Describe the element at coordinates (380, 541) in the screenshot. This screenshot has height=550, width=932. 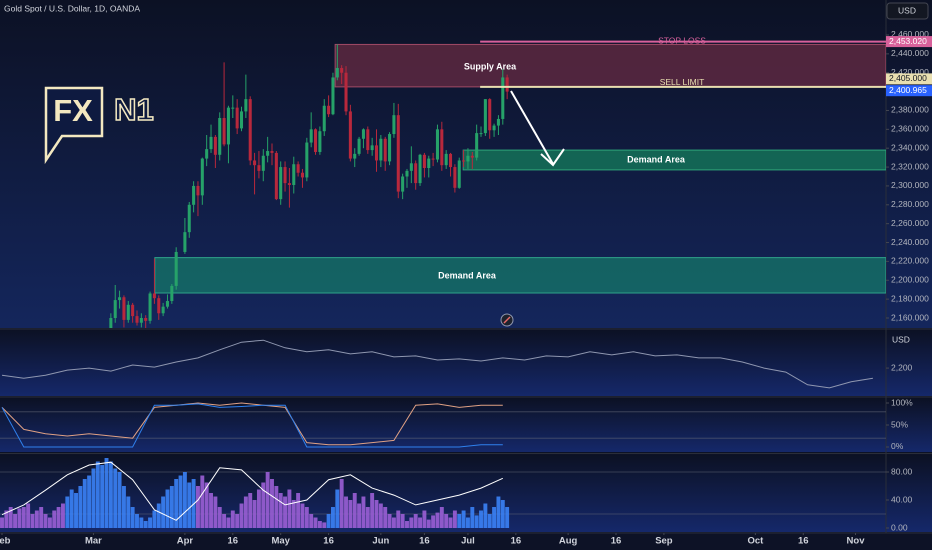
I see `x-tick-label: Jun` at that location.